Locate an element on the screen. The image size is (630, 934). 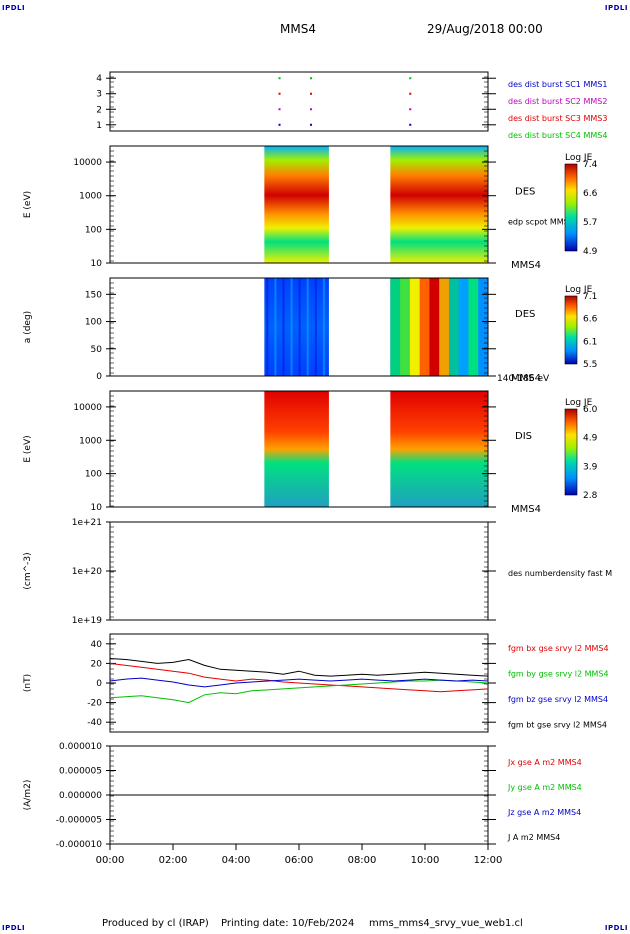
dis-energy-panel-ylabel: E (eV) is located at coordinates (28, 448).